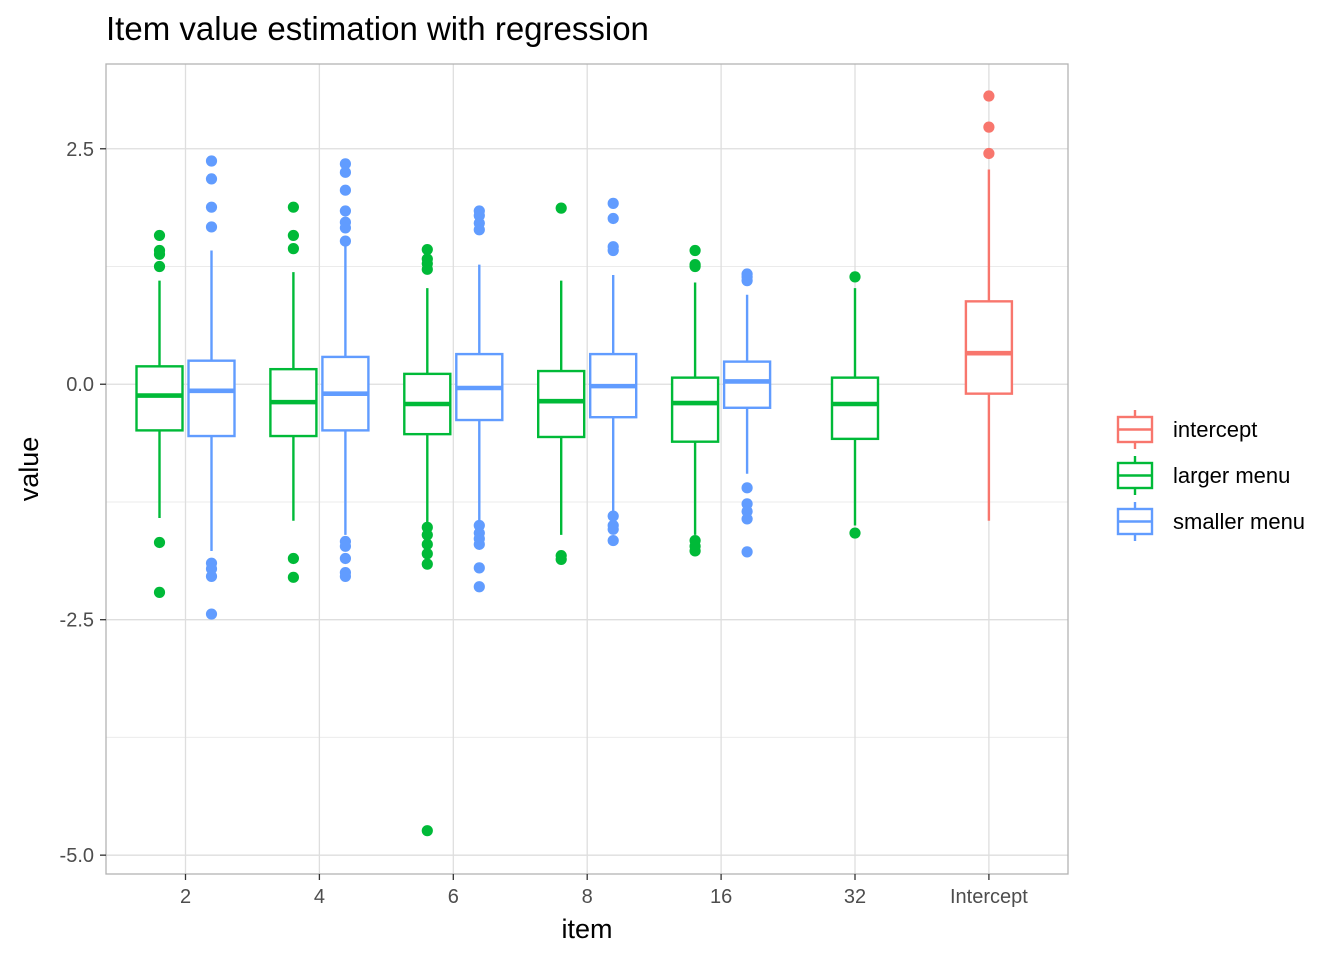  I want to click on legend-item-smaller-menu: smaller menu, so click(1210, 521).